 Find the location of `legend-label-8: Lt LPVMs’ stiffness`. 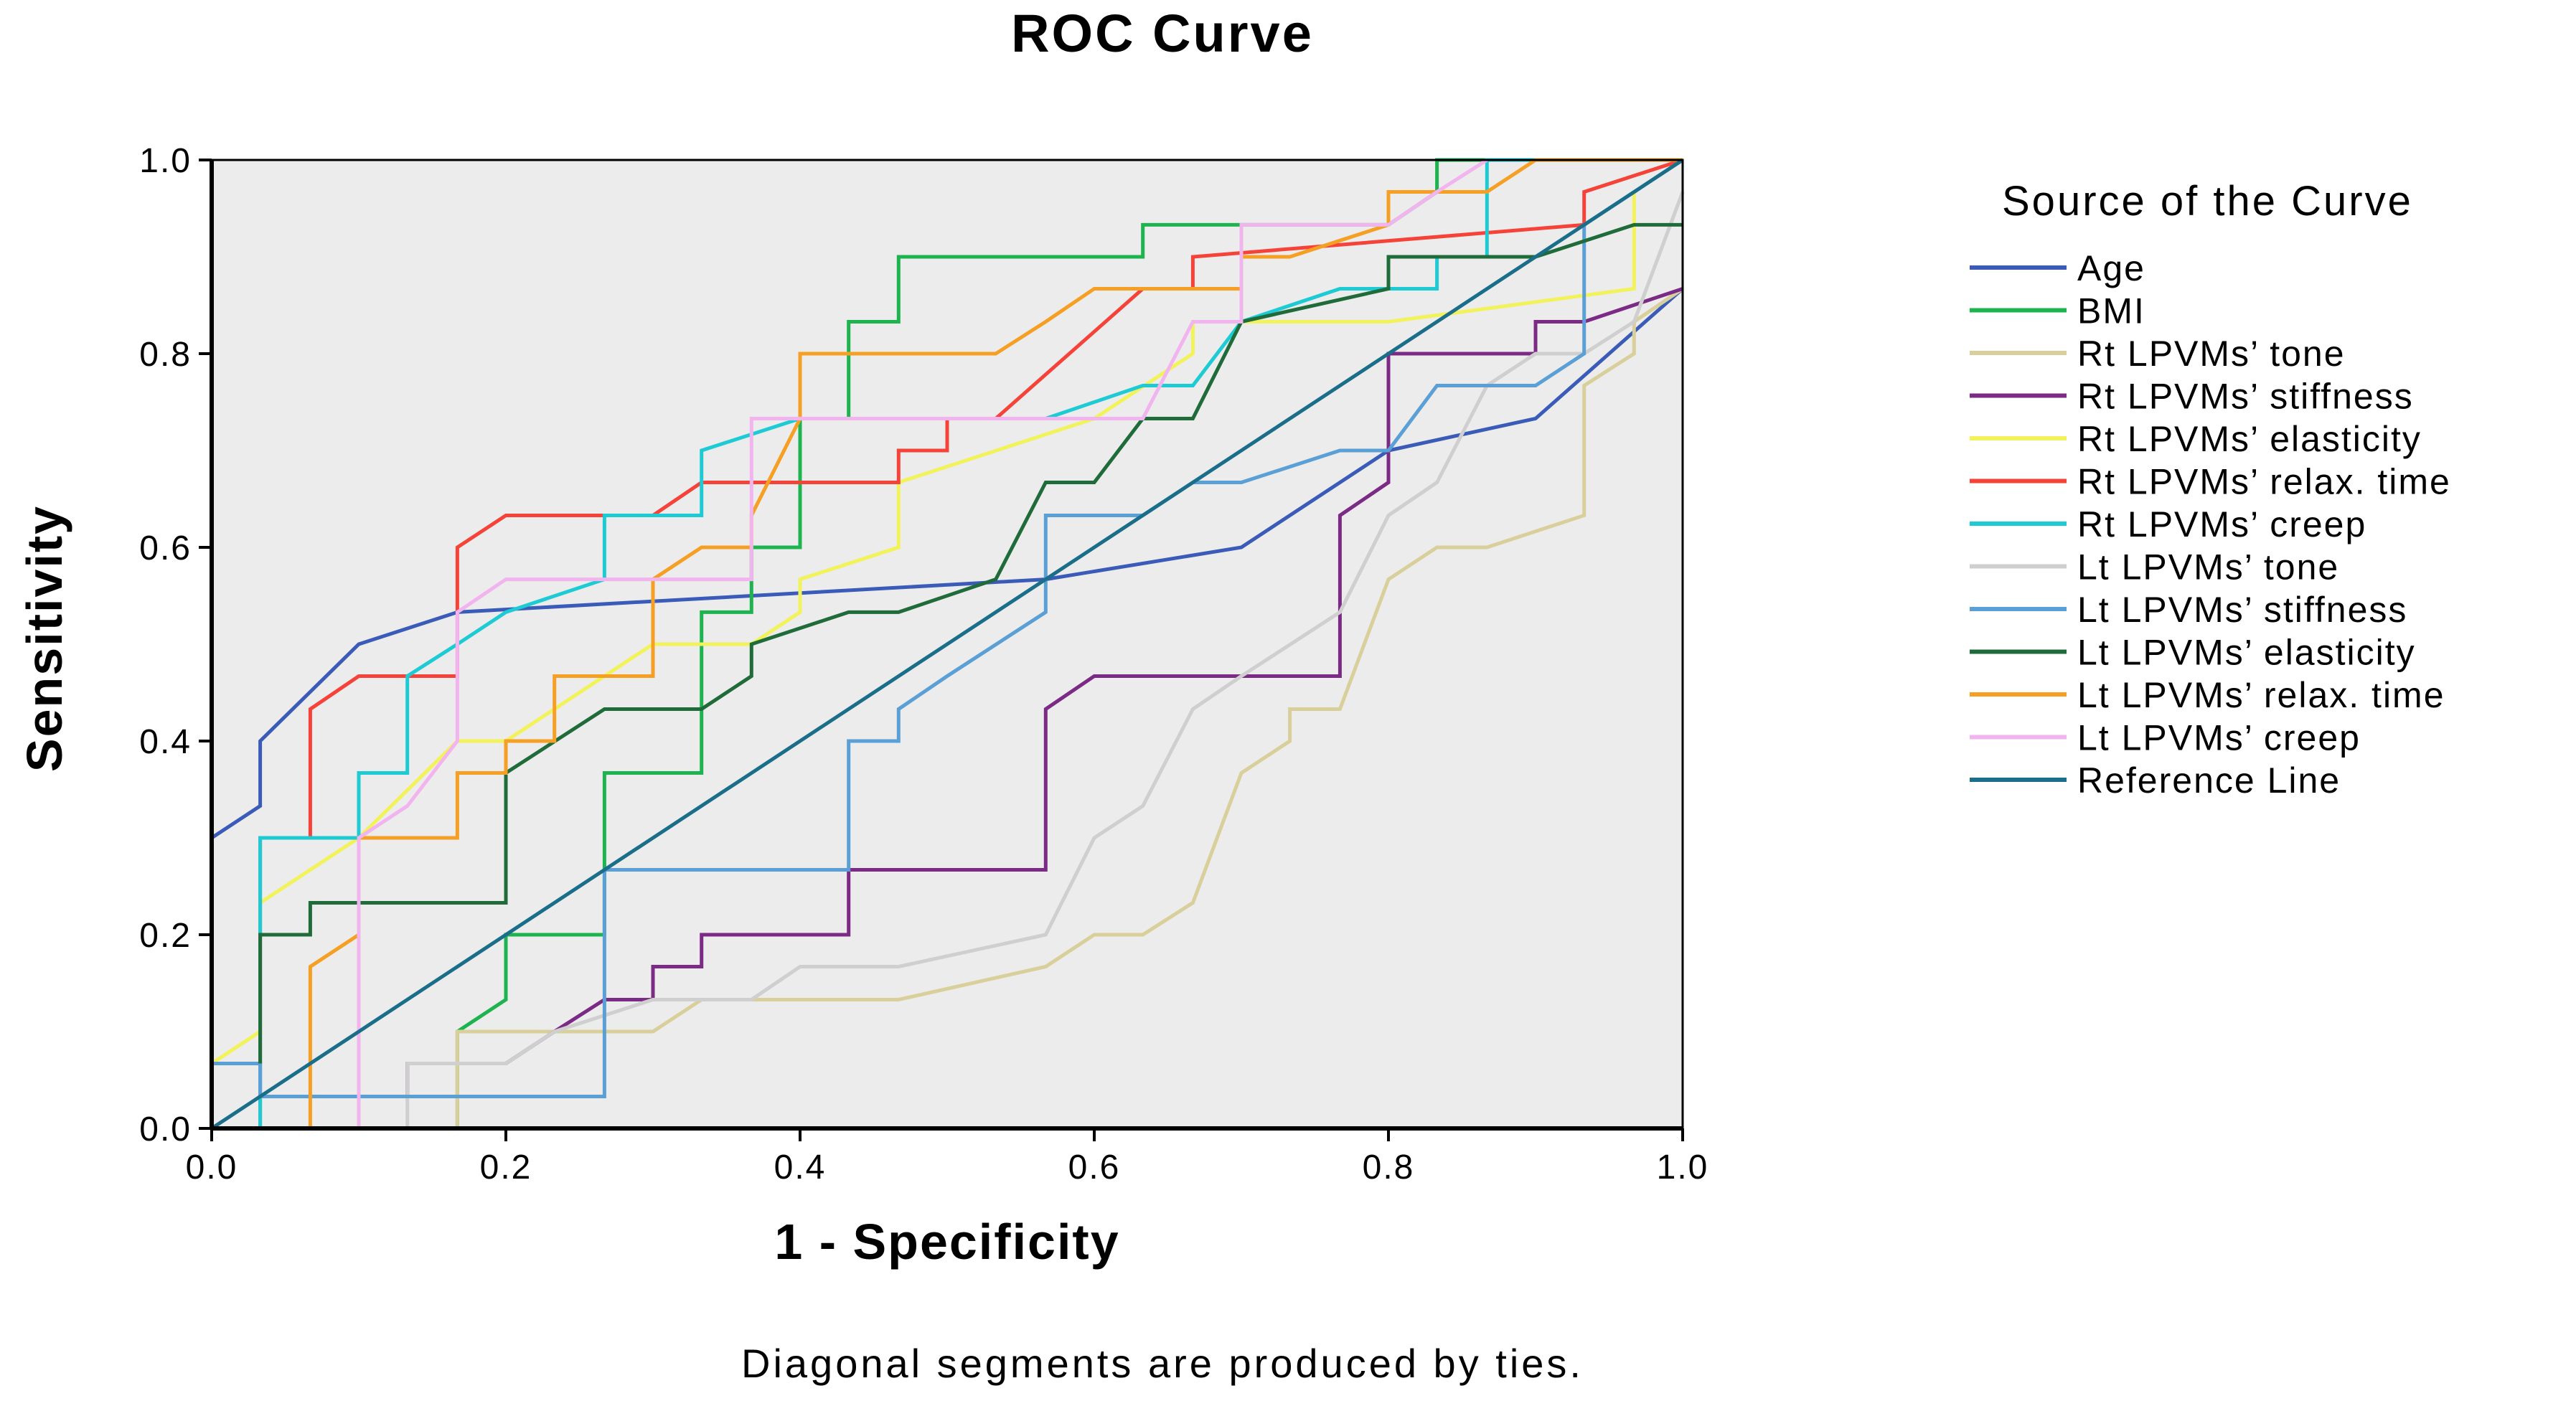

legend-label-8: Lt LPVMs’ stiffness is located at coordinates (2242, 610).